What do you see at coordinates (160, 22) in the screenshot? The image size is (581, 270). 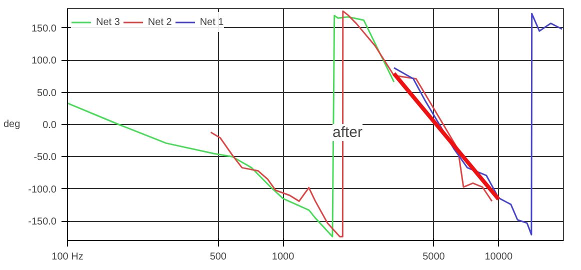 I see `legend-label: Net 2` at bounding box center [160, 22].